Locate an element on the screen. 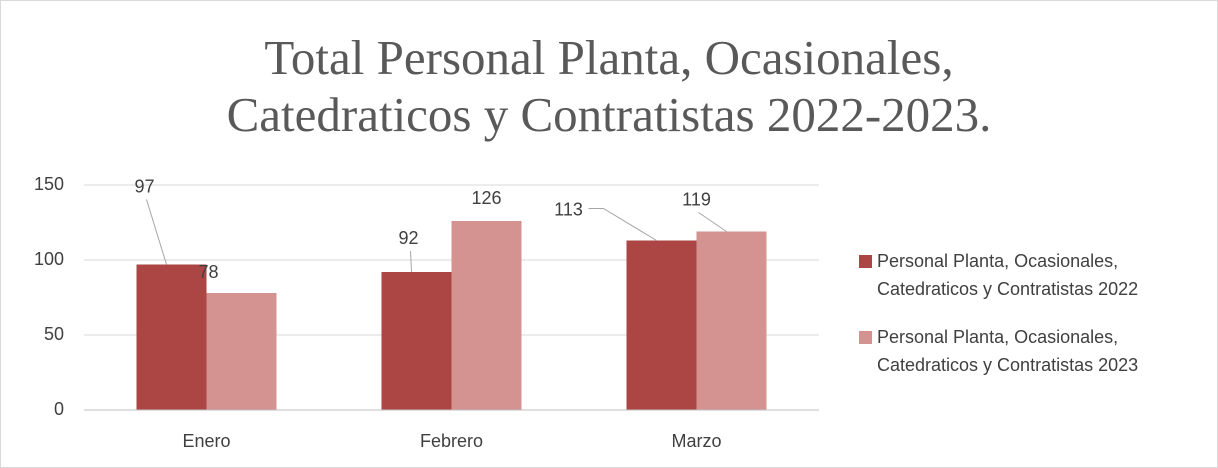  data-label: 119 is located at coordinates (696, 199).